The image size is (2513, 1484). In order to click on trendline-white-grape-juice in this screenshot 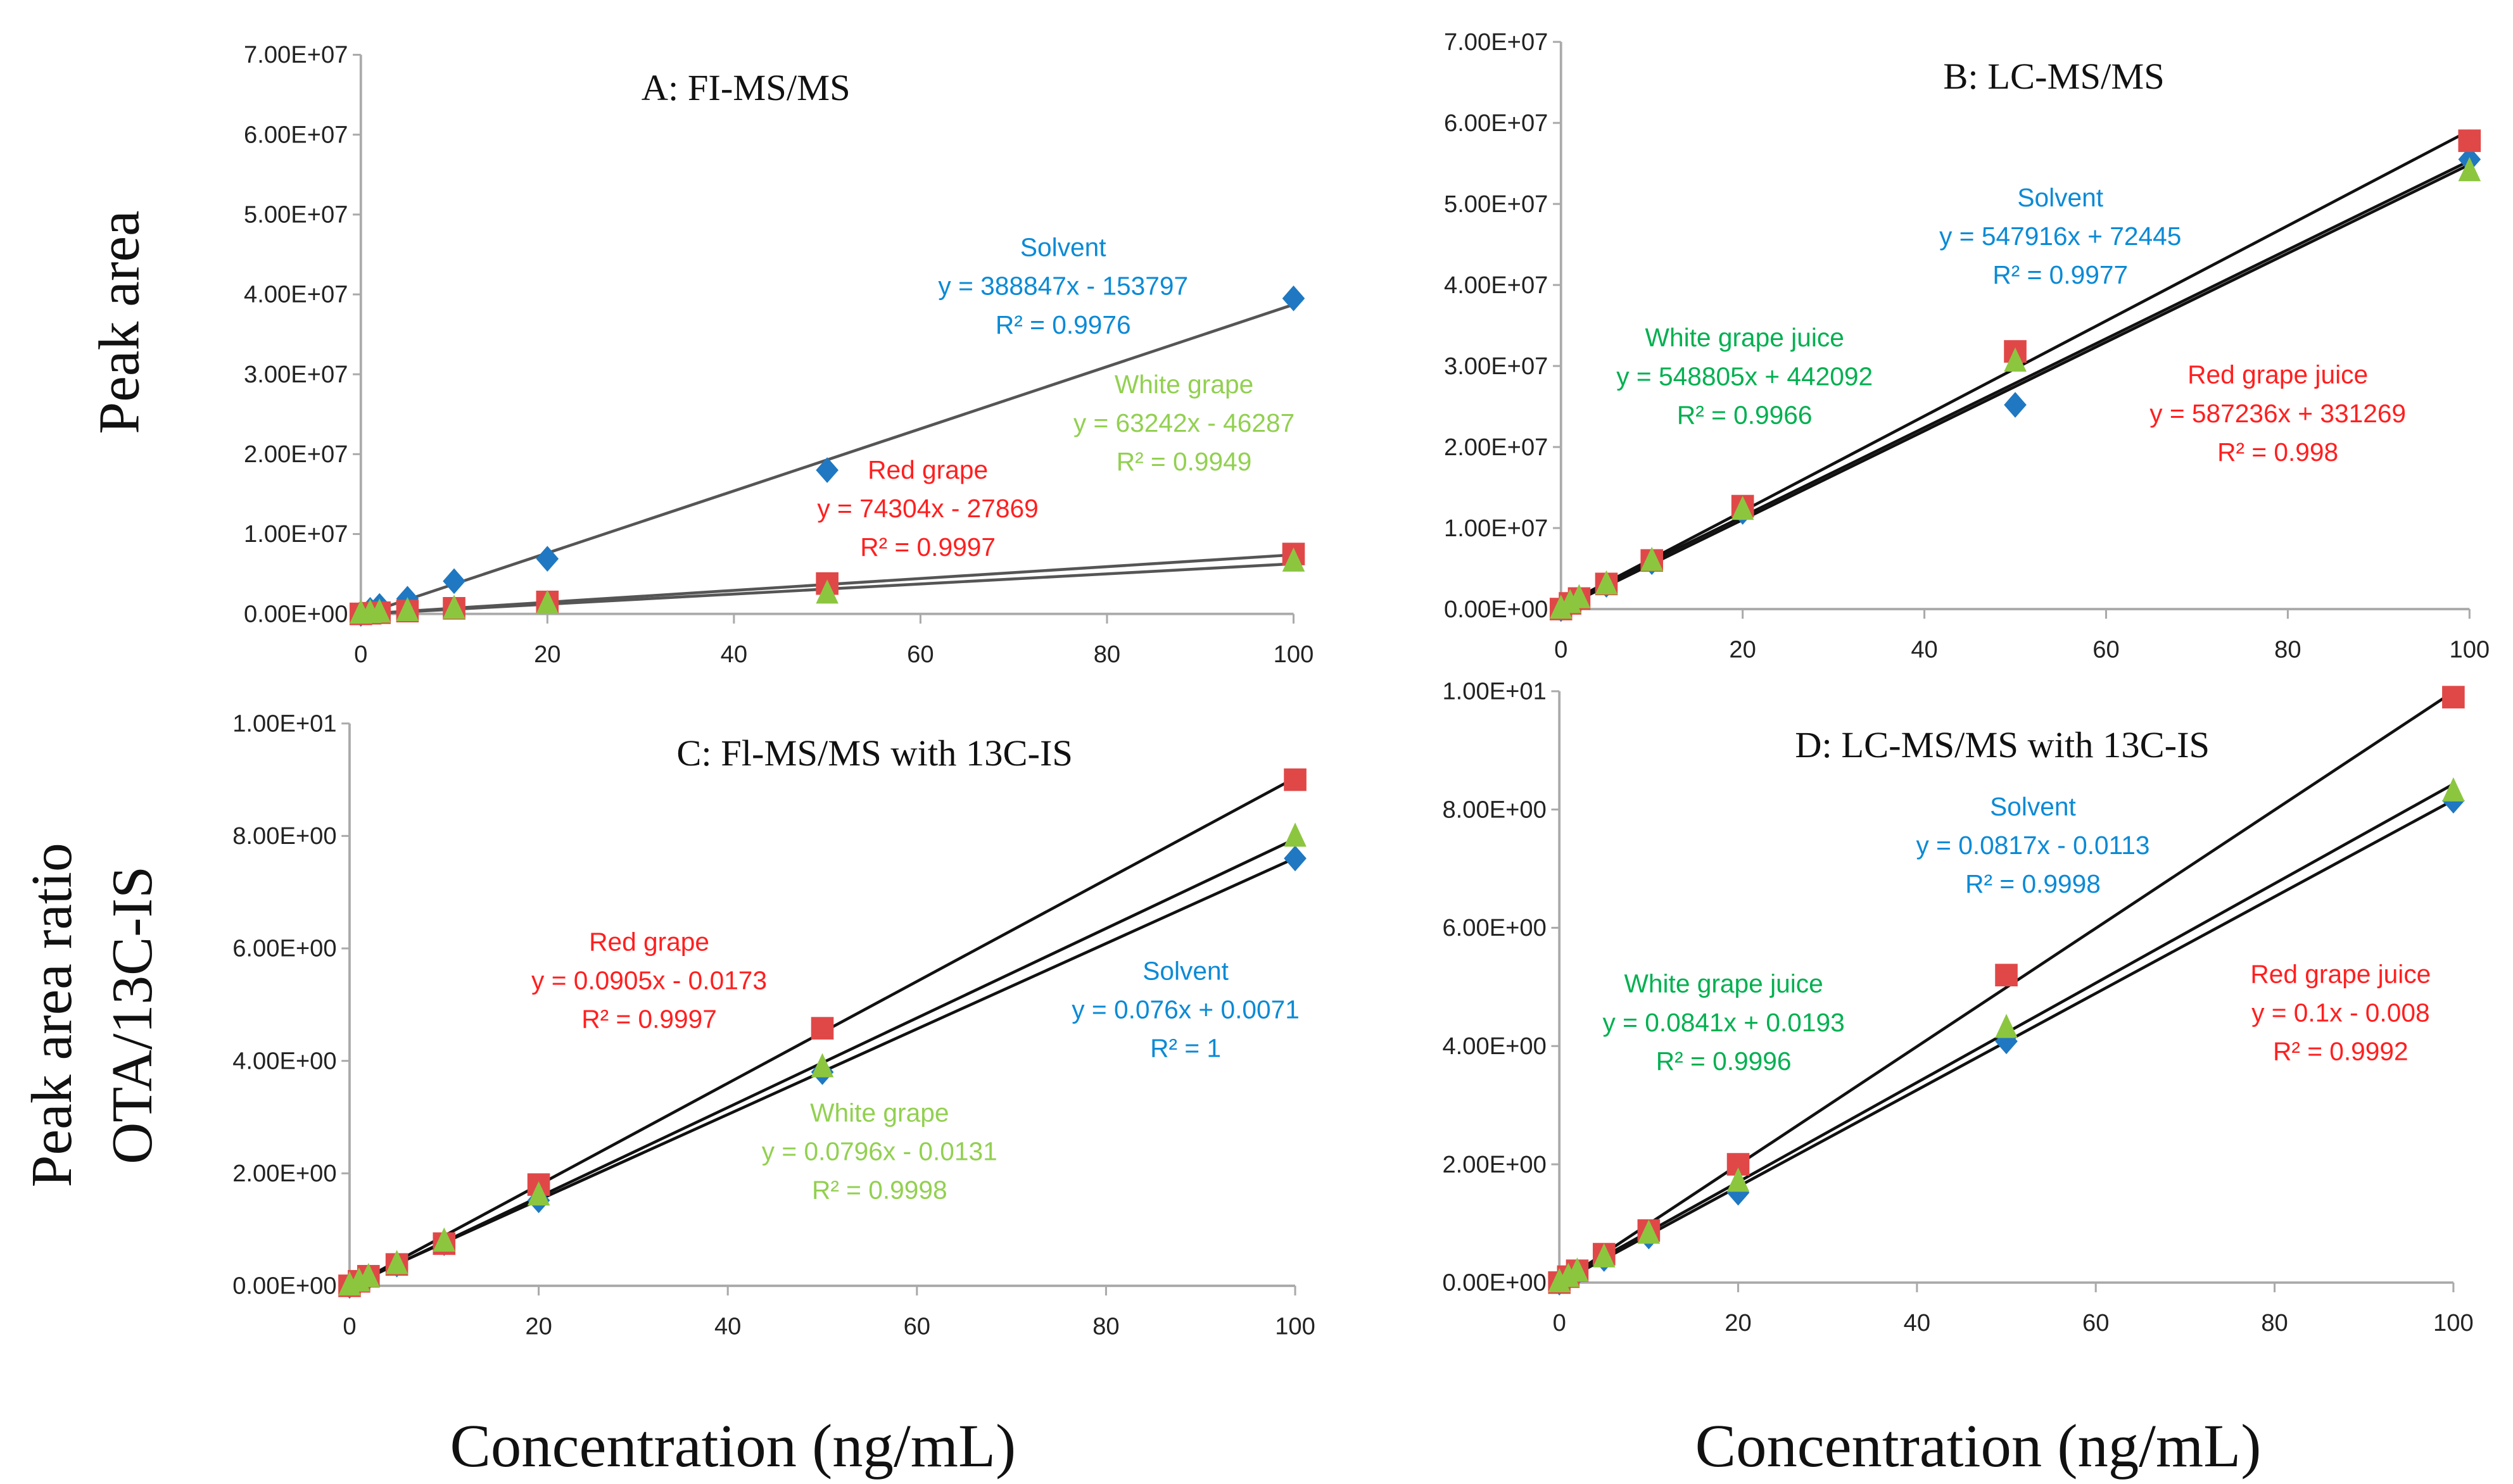, I will do `click(2015, 383)`.